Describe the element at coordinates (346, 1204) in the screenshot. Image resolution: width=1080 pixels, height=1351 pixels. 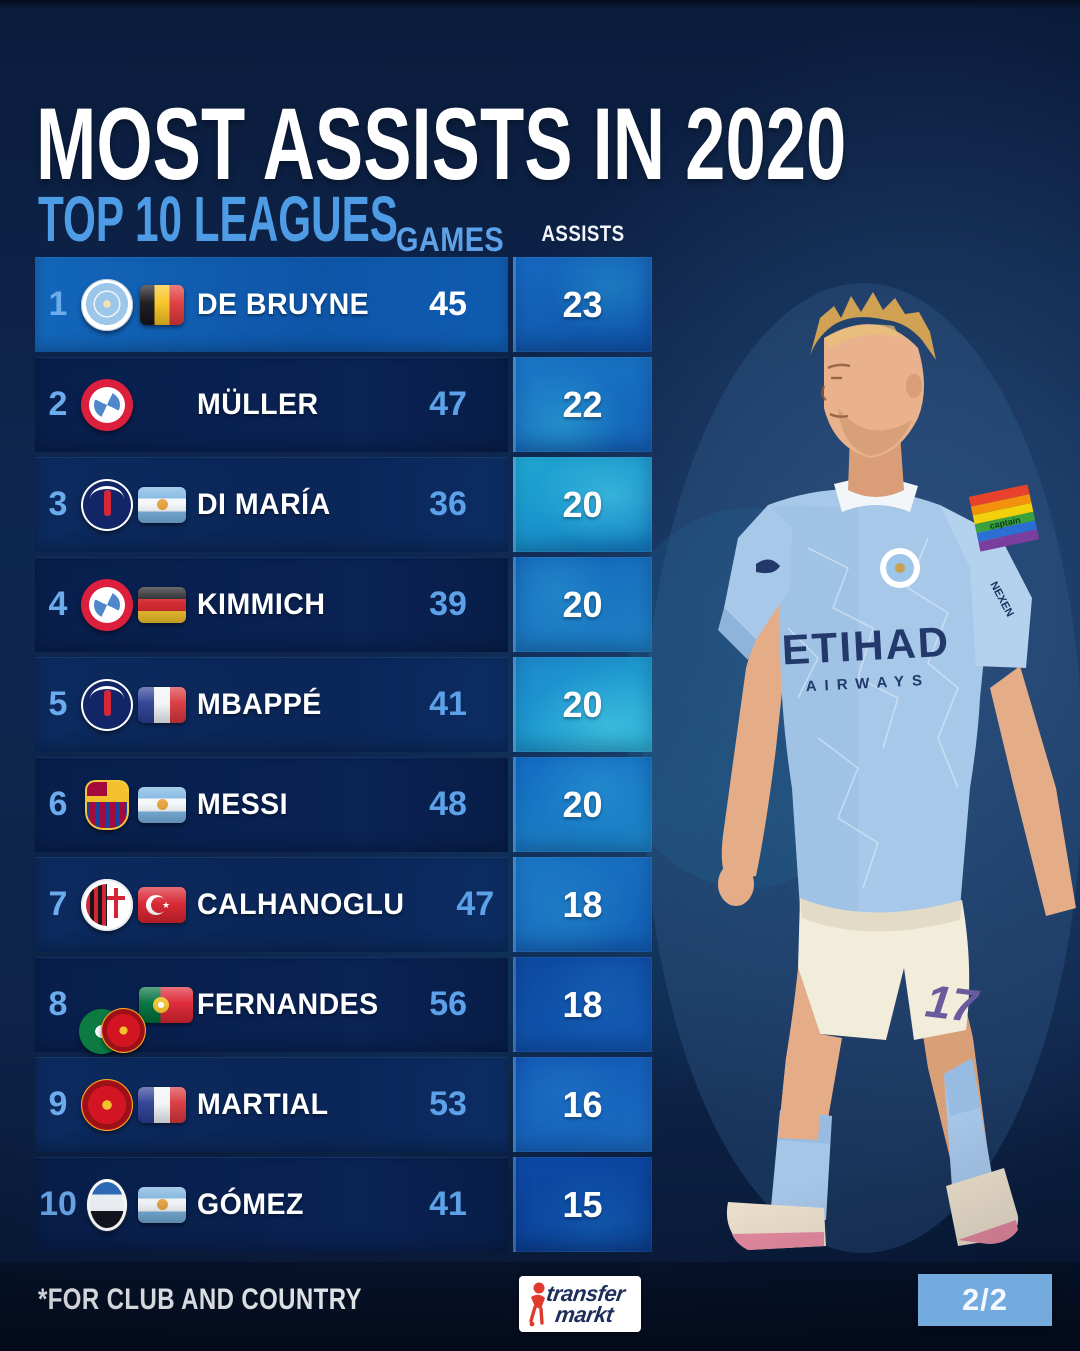
I see `table-row: 10 GÓMEZ 41 15` at that location.